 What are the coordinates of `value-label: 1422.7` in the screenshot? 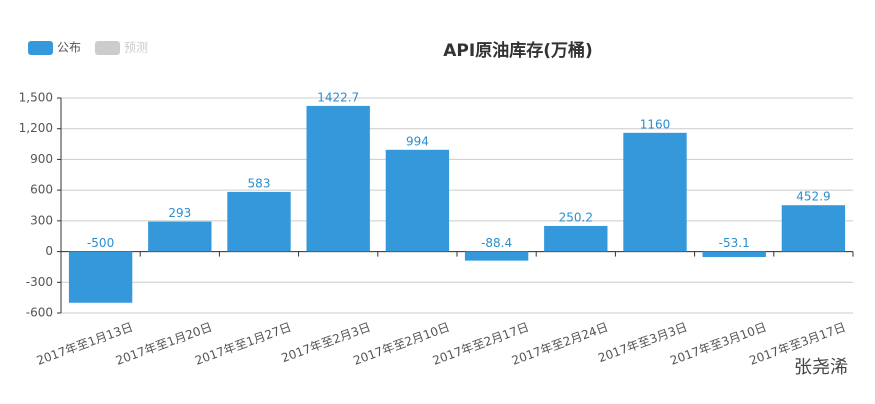 It's located at (338, 97).